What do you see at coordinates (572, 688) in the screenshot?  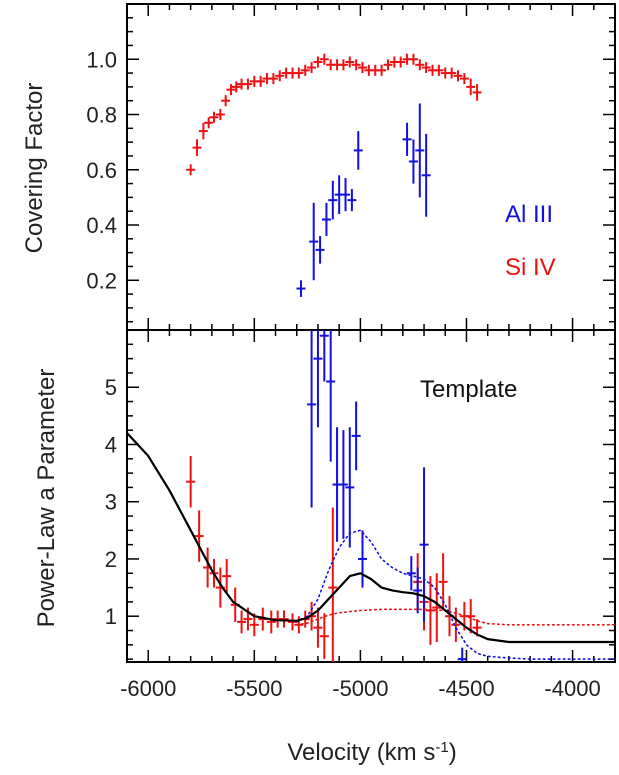 I see `x-tick-label: -4000` at bounding box center [572, 688].